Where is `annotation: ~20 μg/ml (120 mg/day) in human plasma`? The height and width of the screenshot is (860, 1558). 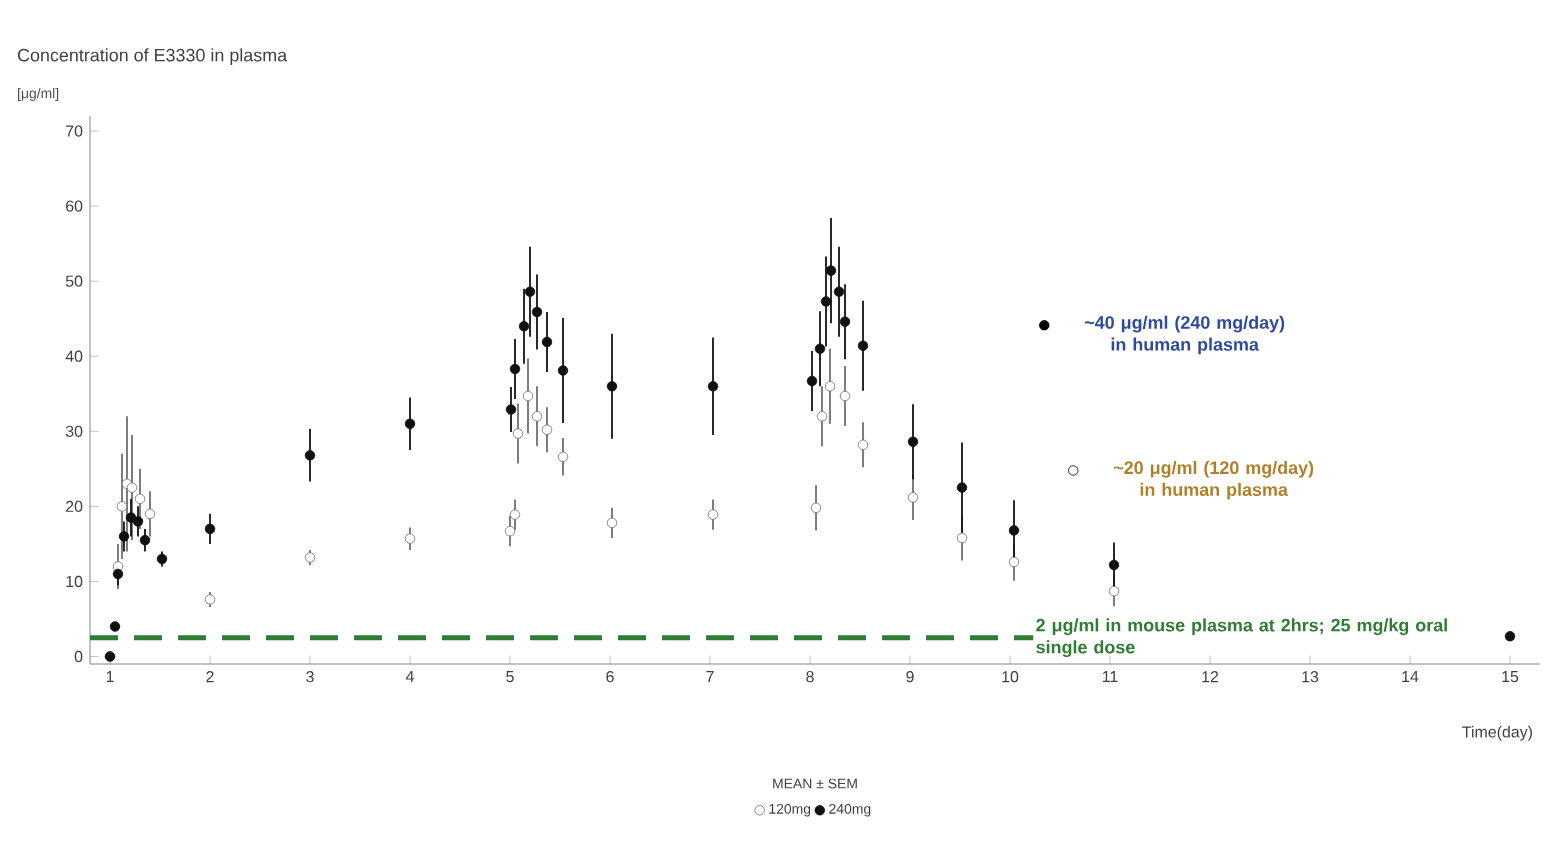 annotation: ~20 μg/ml (120 mg/day) in human plasma is located at coordinates (1213, 480).